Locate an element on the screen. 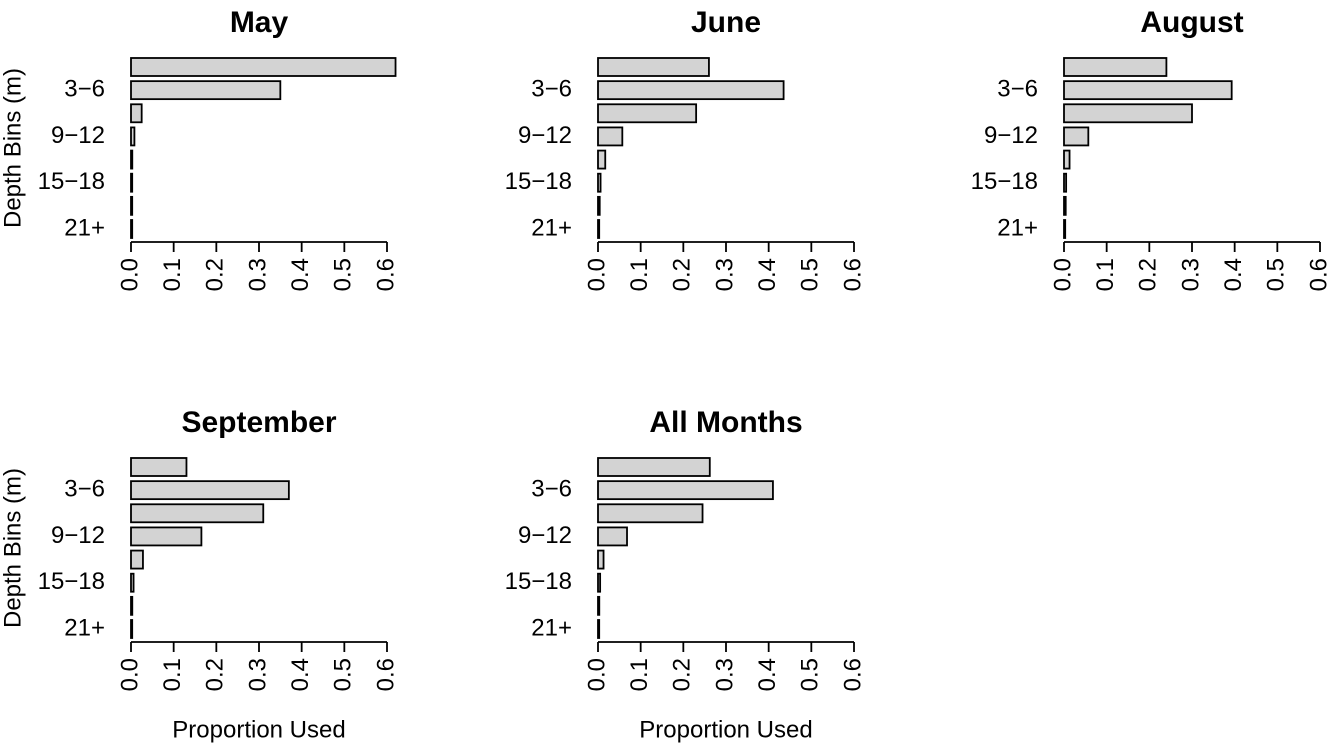 This screenshot has height=748, width=1332. chart-title: September is located at coordinates (258, 422).